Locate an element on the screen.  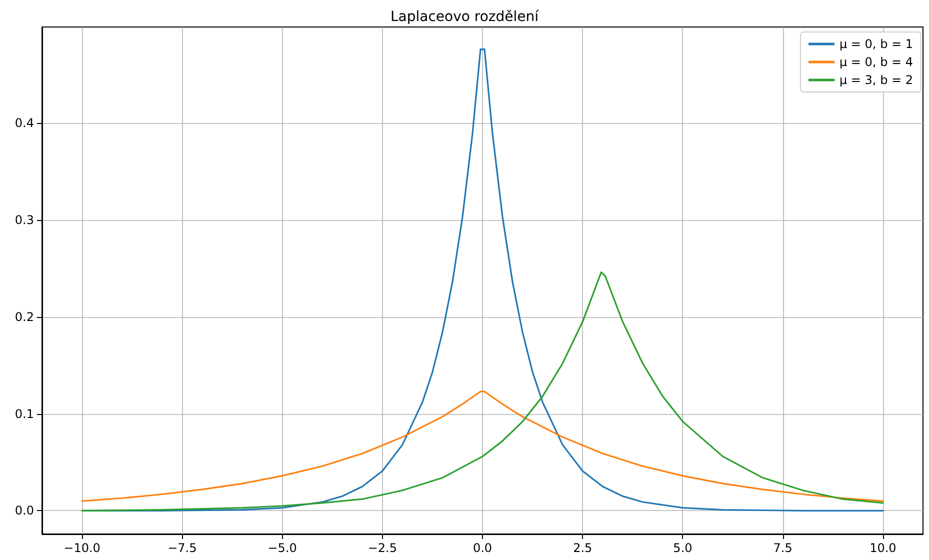
y-tick-label: 0.1 is located at coordinates (24, 413).